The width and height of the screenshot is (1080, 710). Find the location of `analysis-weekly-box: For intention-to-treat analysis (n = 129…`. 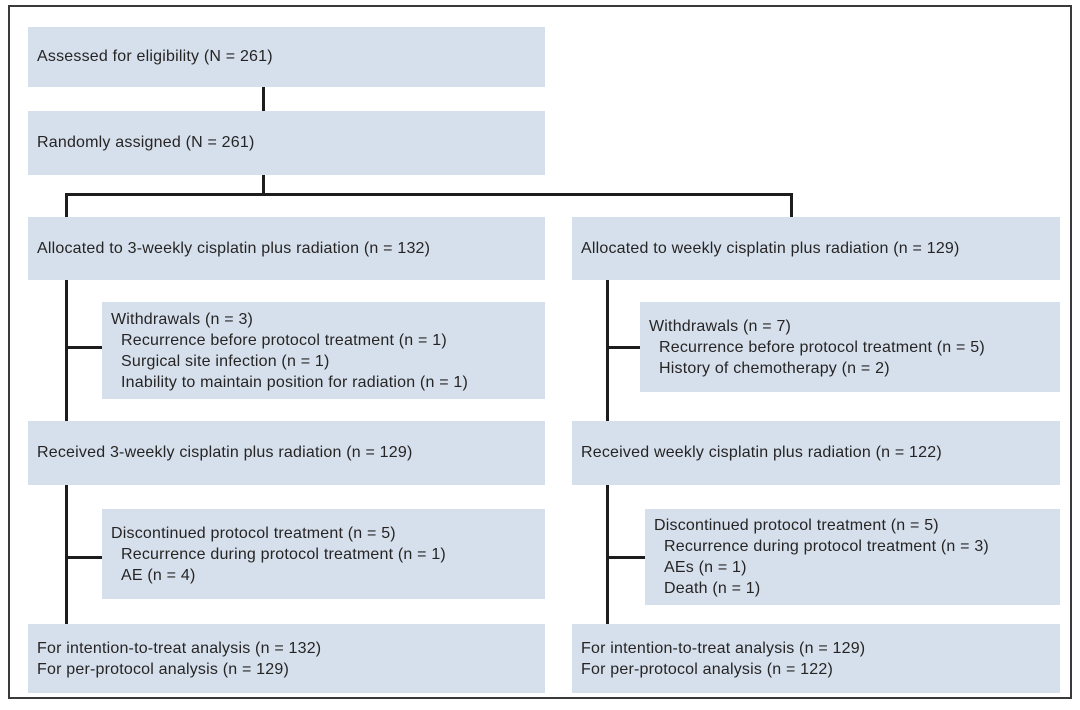

analysis-weekly-box: For intention-to-treat analysis (n = 129… is located at coordinates (816, 658).